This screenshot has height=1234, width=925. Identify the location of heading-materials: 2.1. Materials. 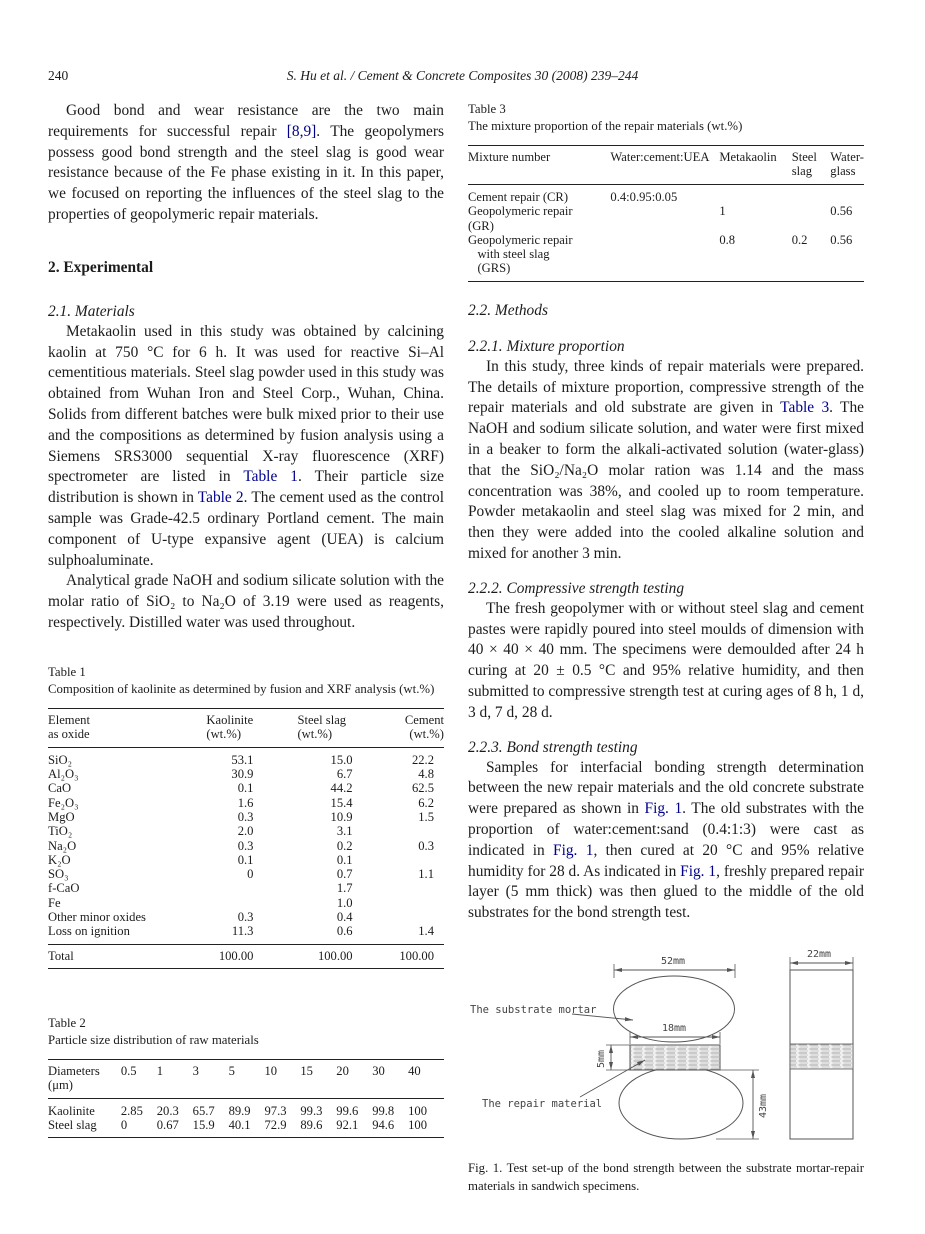
(91, 311).